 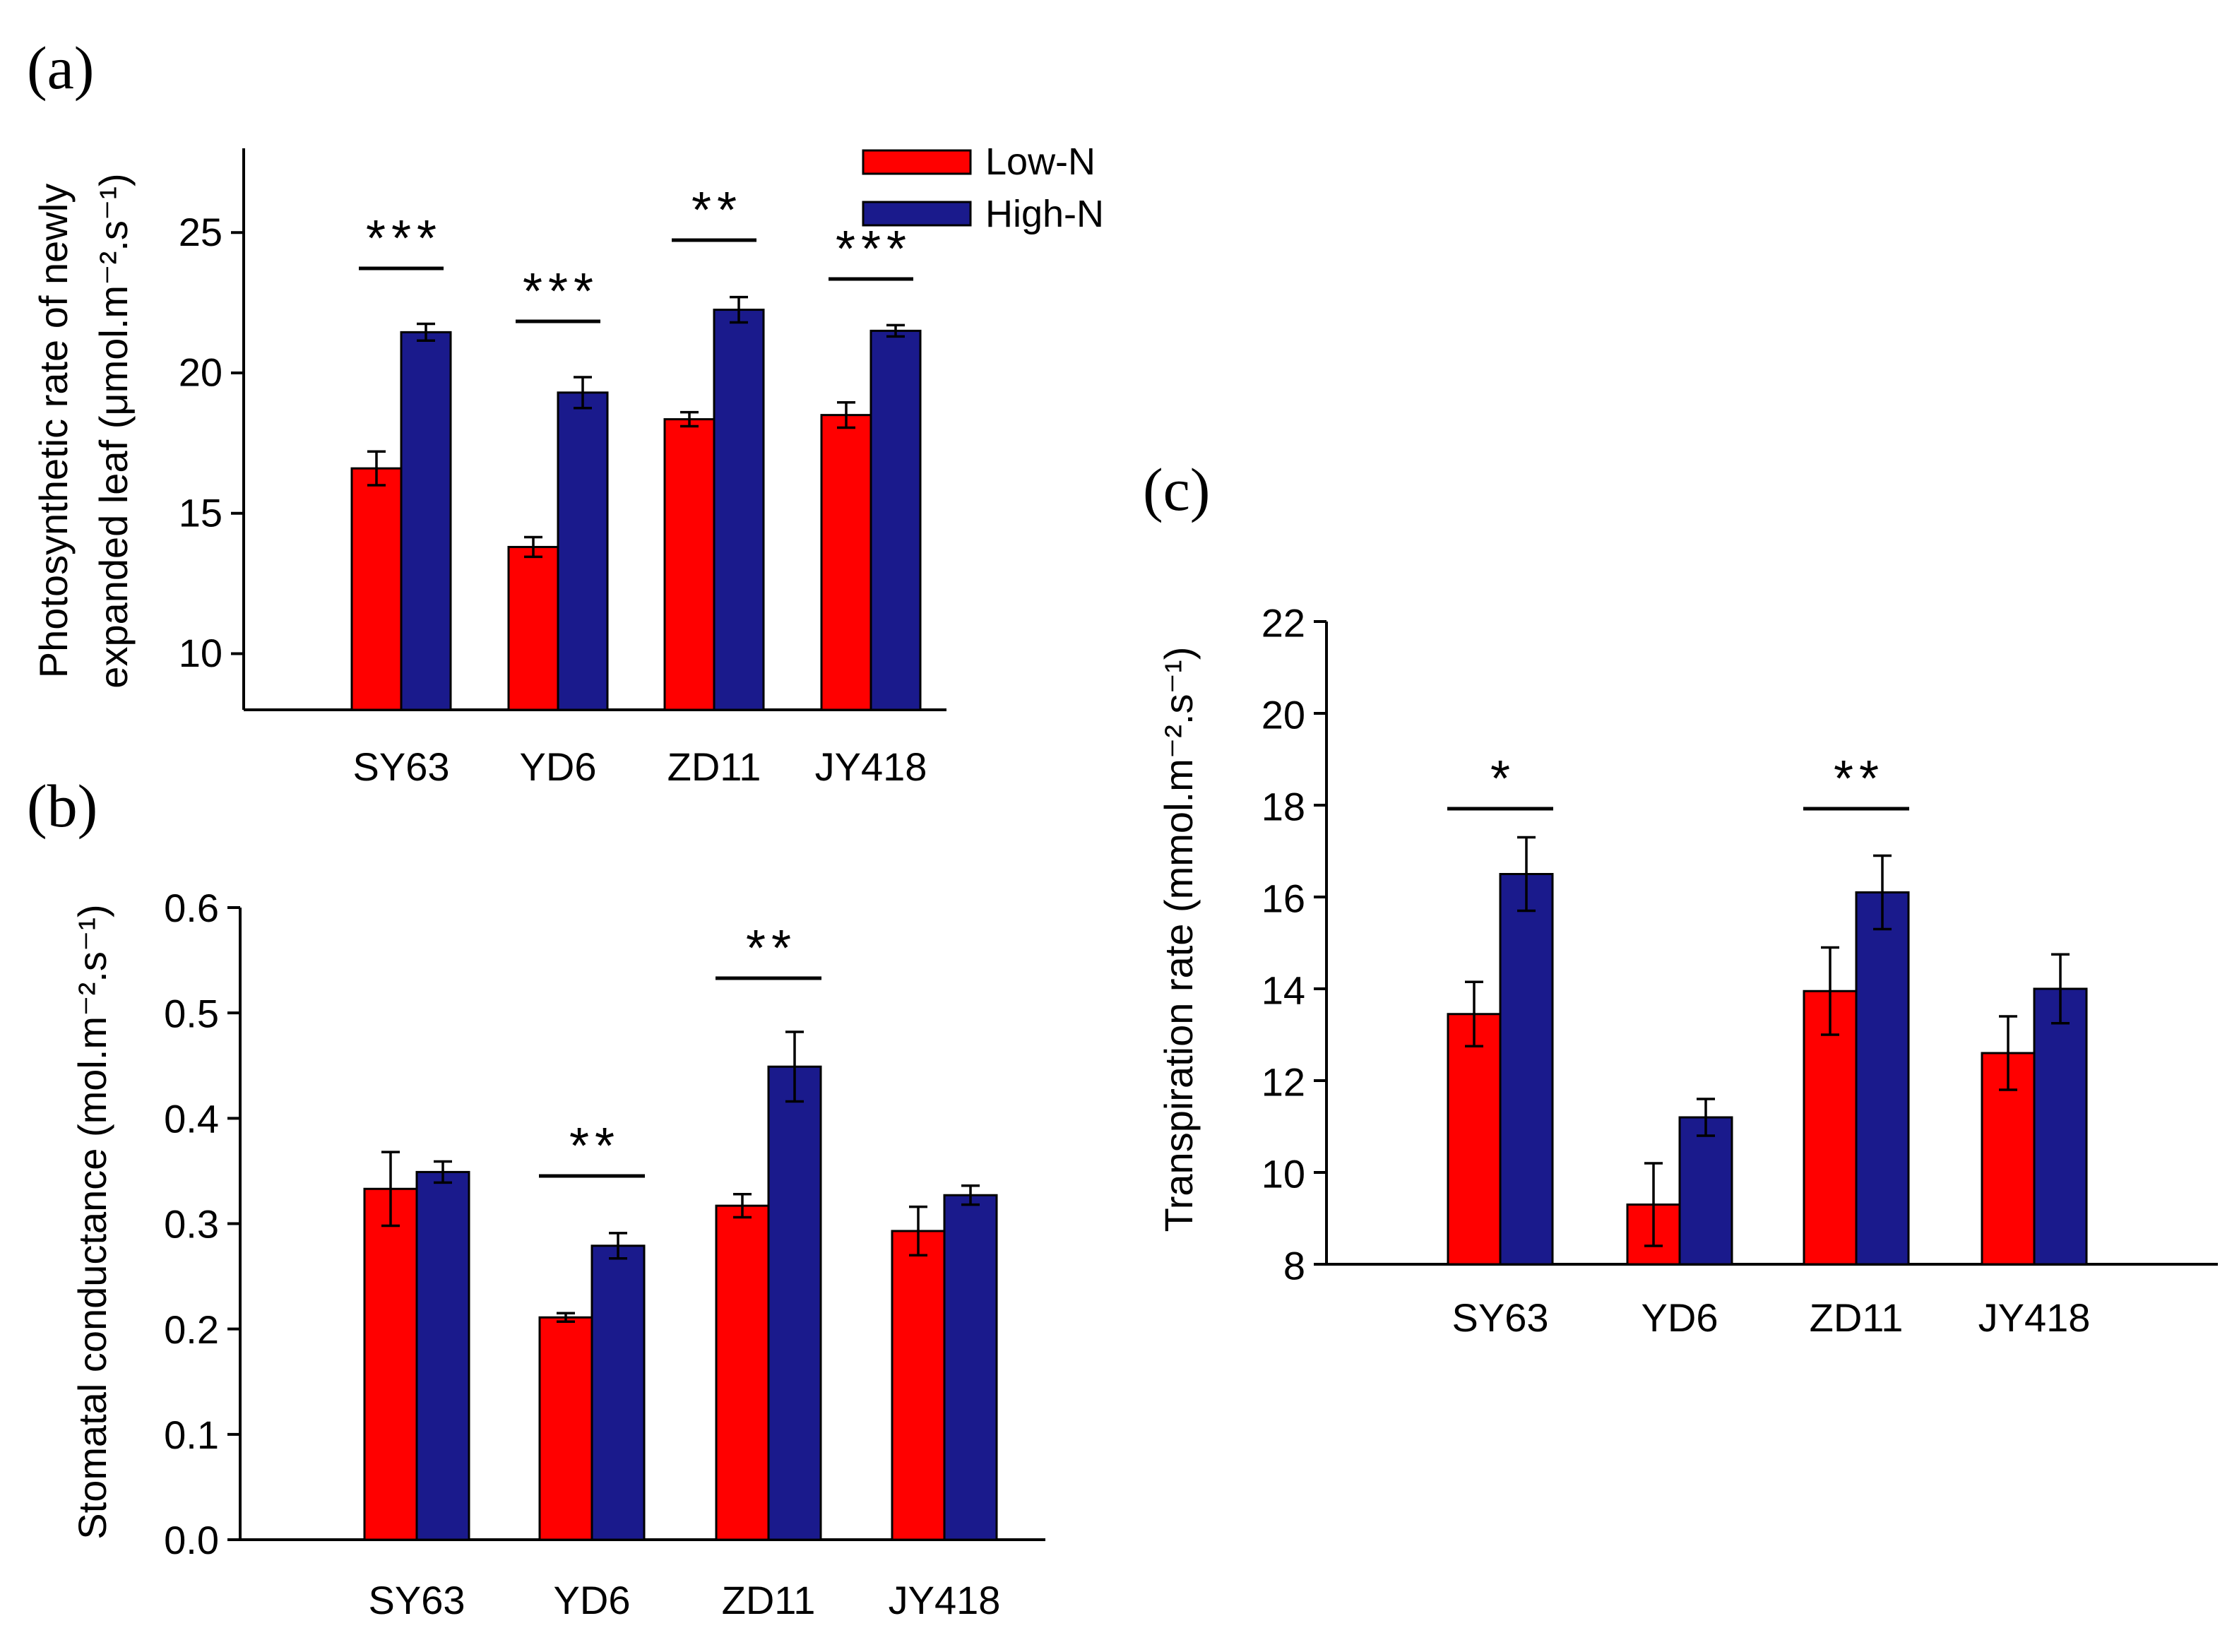 What do you see at coordinates (1283, 991) in the screenshot?
I see `chart-c-ytick-label: 14` at bounding box center [1283, 991].